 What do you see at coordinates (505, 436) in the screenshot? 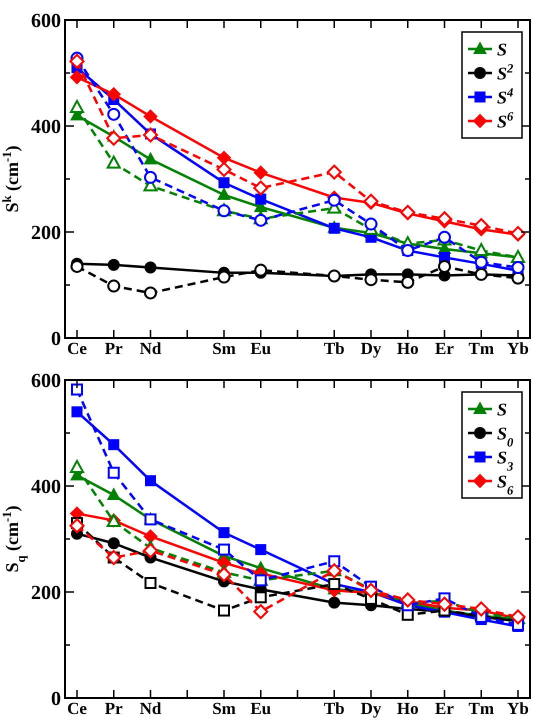
I see `legend-label: S$_{0}$` at bounding box center [505, 436].